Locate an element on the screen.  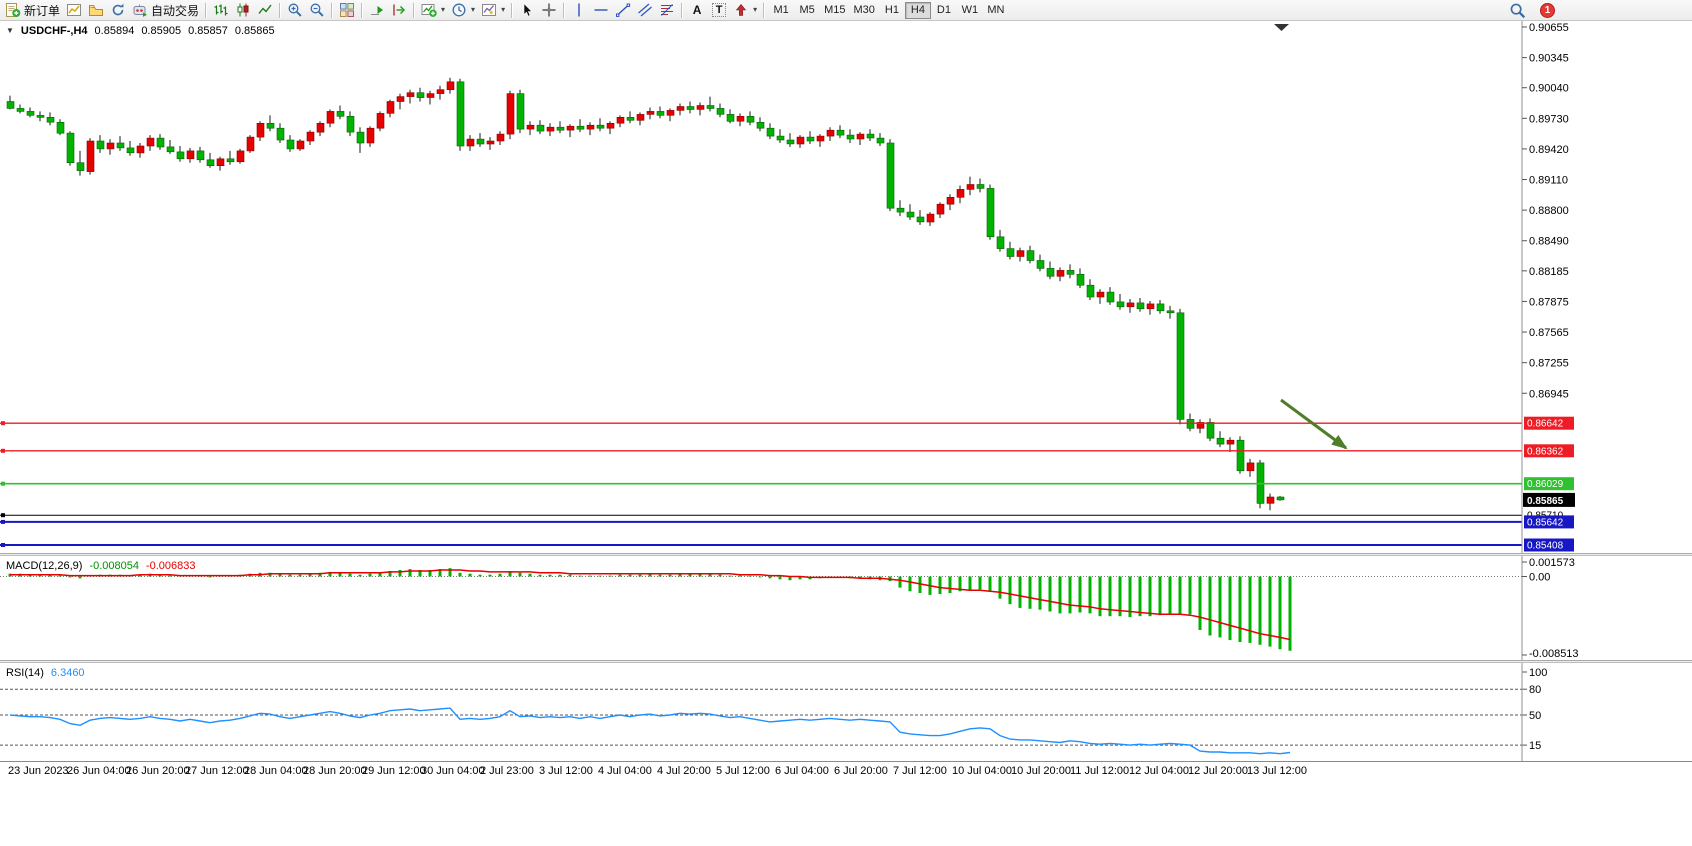
chart-shift-button is located at coordinates (399, 10).